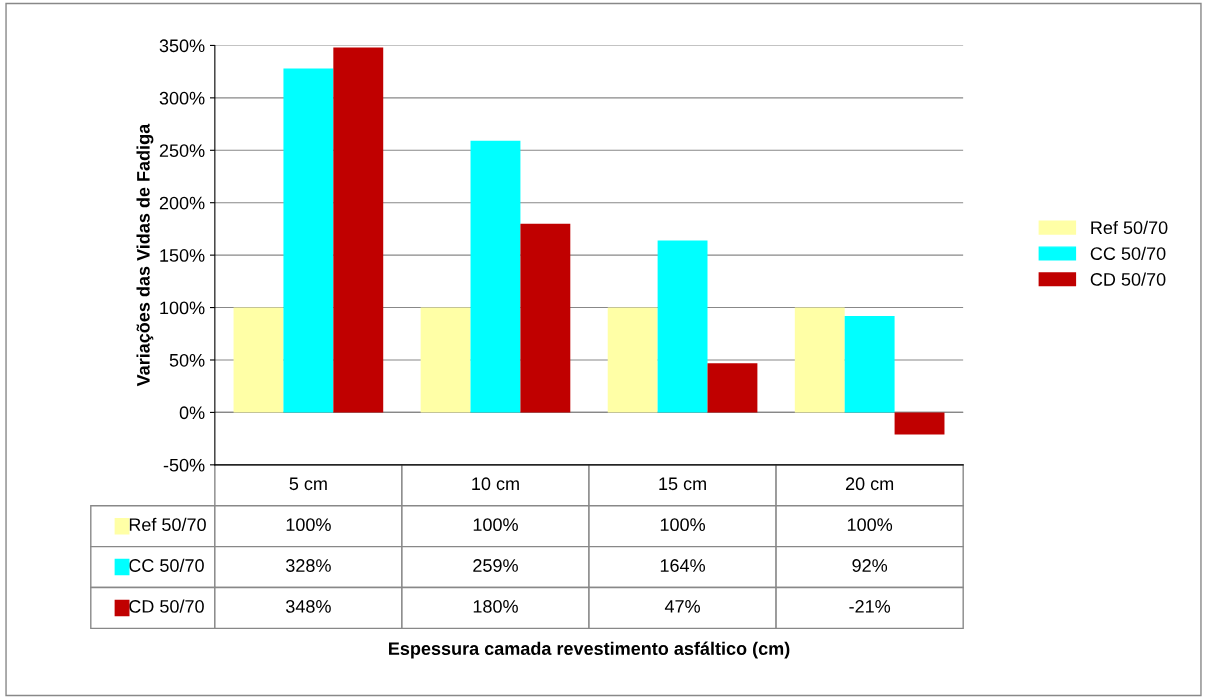 This screenshot has height=699, width=1207. Describe the element at coordinates (308, 606) in the screenshot. I see `data-label: 348%` at that location.